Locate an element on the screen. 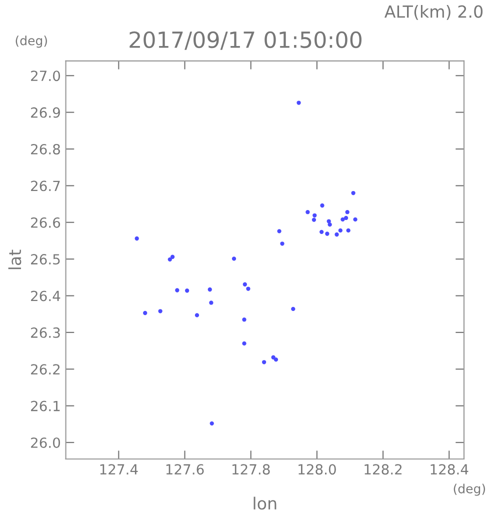 This screenshot has height=521, width=491. y-tick-label: 26.2 is located at coordinates (45, 369).